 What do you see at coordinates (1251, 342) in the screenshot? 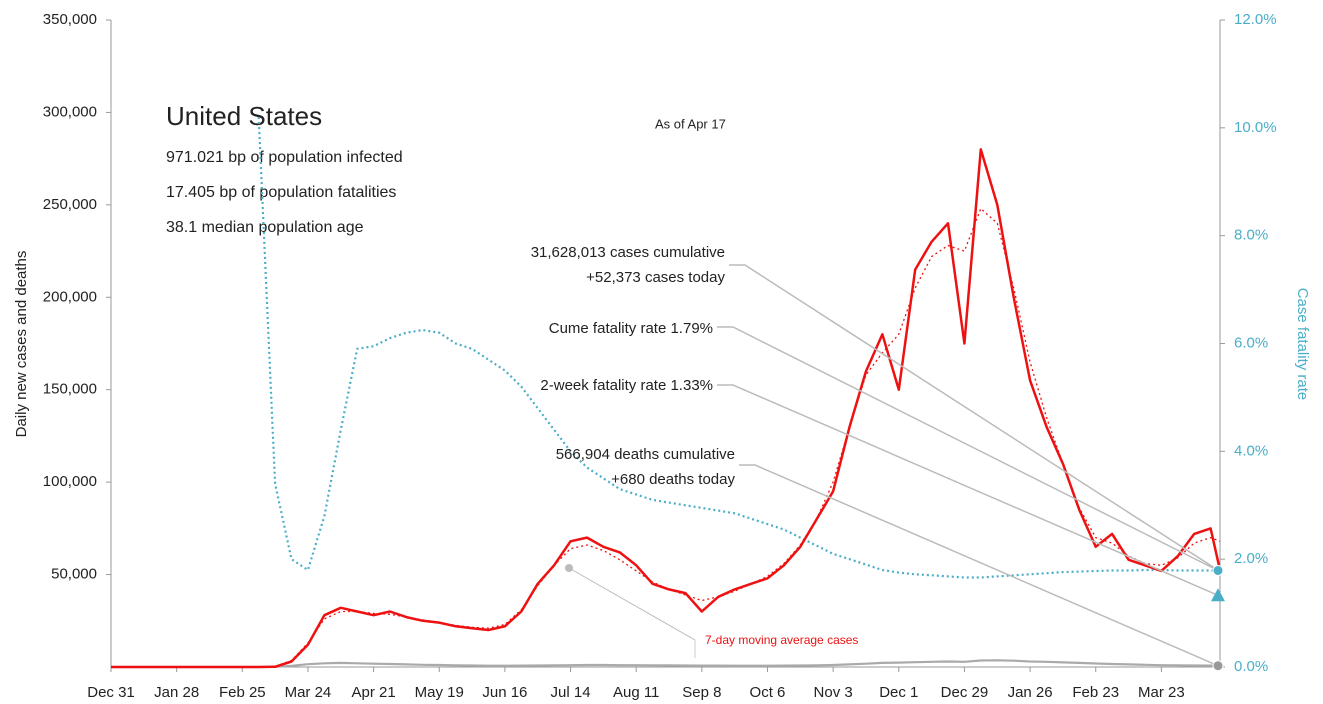
I see `y2-tick-label: 6.0%` at bounding box center [1251, 342].